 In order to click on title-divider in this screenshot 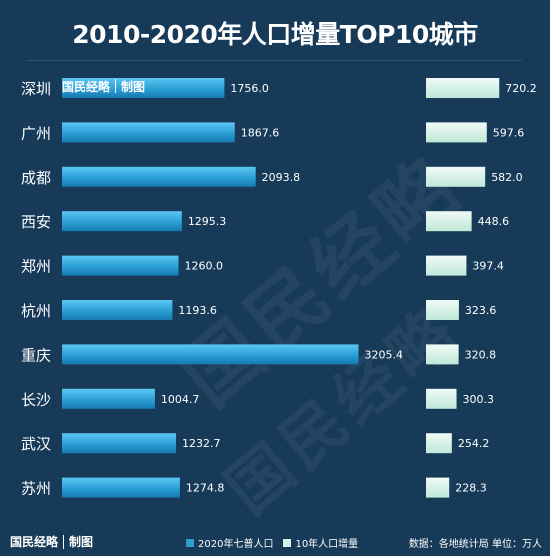, I will do `click(275, 60)`.